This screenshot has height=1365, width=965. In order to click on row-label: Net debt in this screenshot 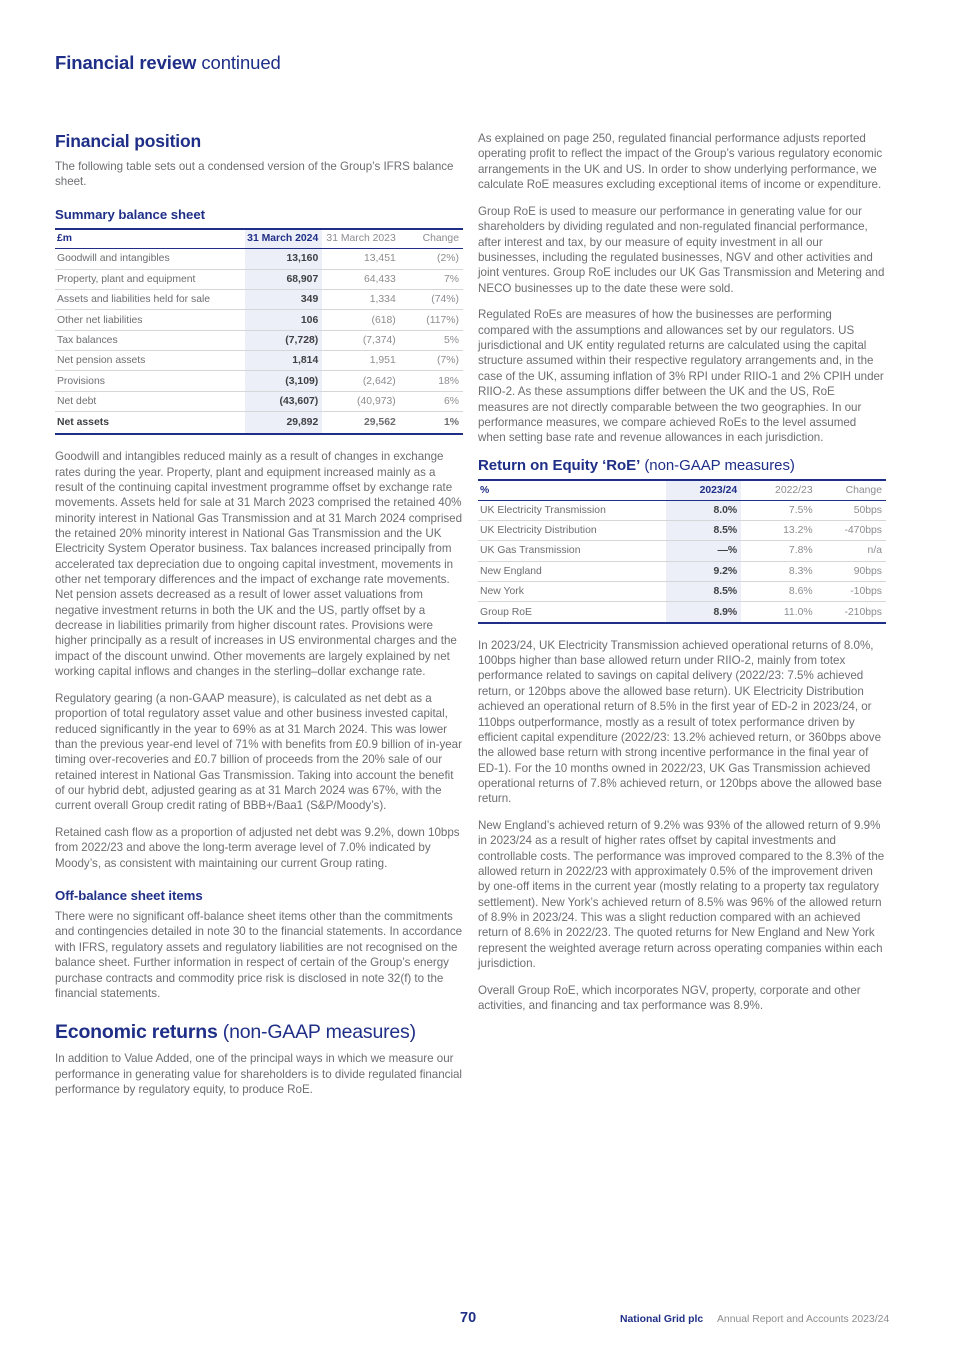, I will do `click(150, 402)`.